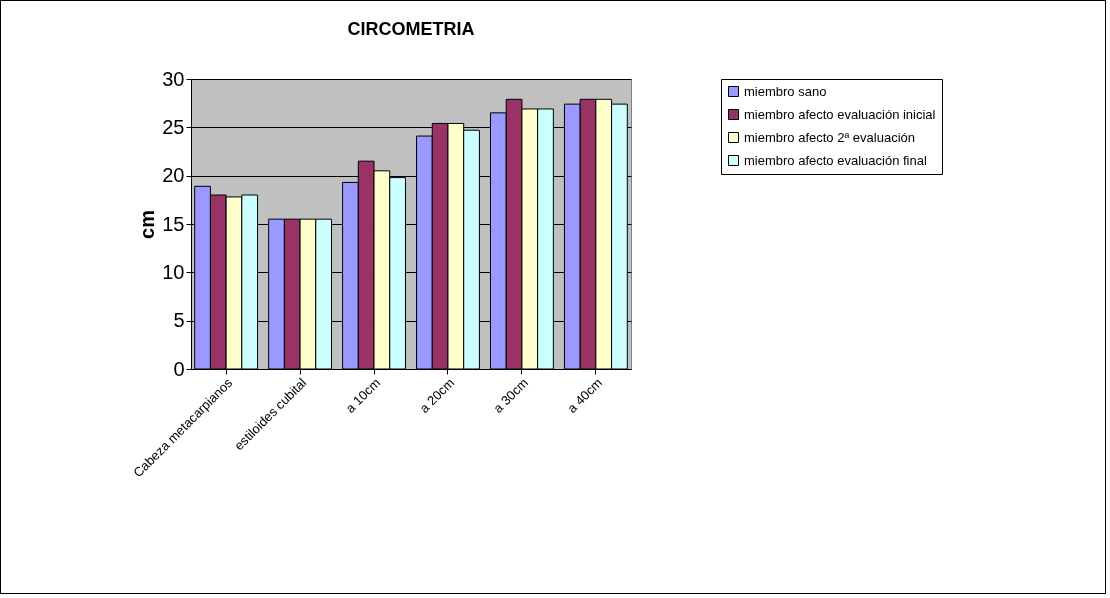 The image size is (1110, 598). I want to click on y-tick-label: 10, so click(173, 271).